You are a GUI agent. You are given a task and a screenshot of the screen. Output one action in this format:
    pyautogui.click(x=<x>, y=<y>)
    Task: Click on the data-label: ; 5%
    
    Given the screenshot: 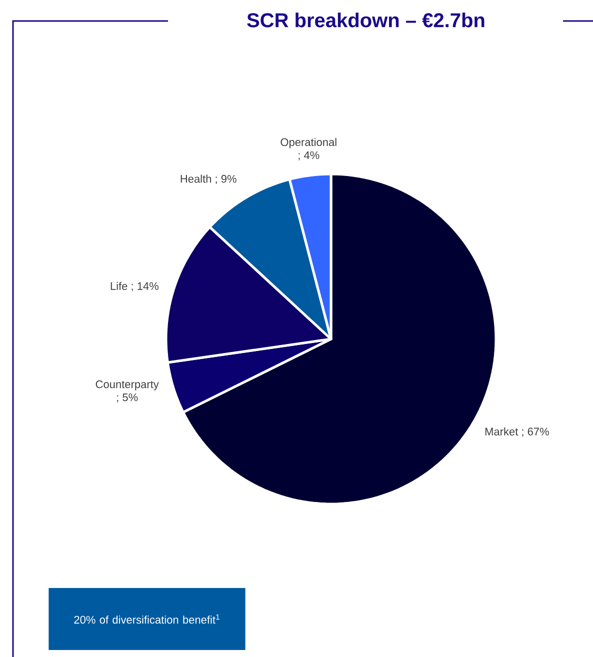 What is the action you would take?
    pyautogui.click(x=127, y=397)
    